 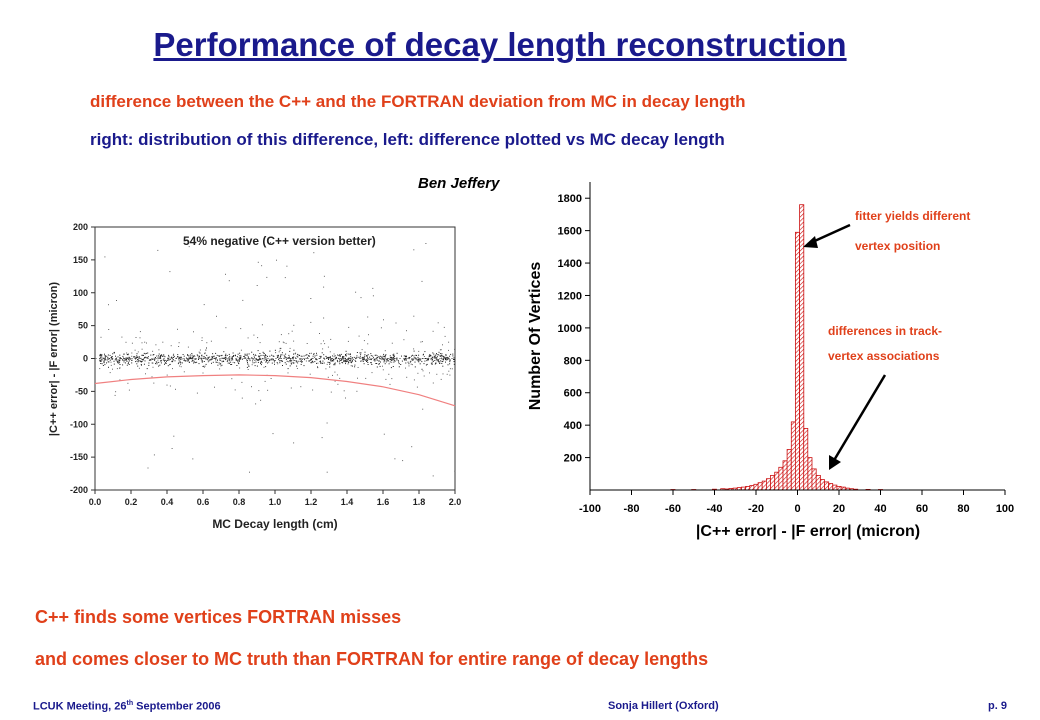 What do you see at coordinates (130, 703) in the screenshot?
I see `footer-meeting-sup: th` at bounding box center [130, 703].